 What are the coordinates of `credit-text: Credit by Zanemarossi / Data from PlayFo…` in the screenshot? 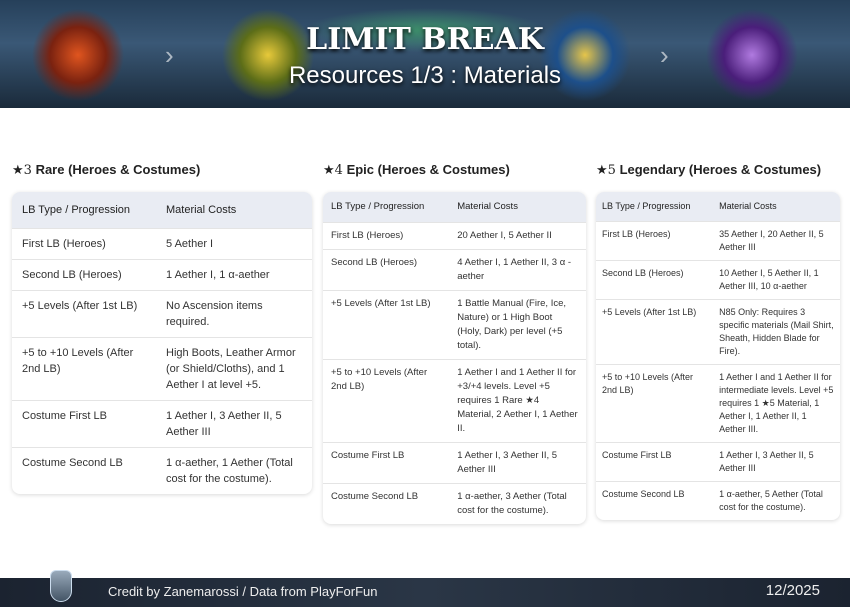 It's located at (243, 591).